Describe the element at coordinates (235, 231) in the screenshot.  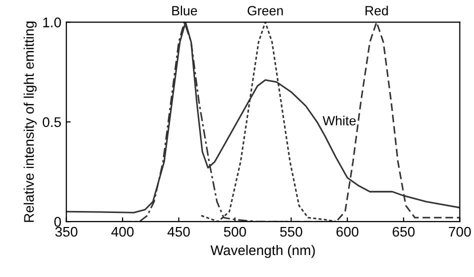
I see `x-tick-label: 500` at that location.